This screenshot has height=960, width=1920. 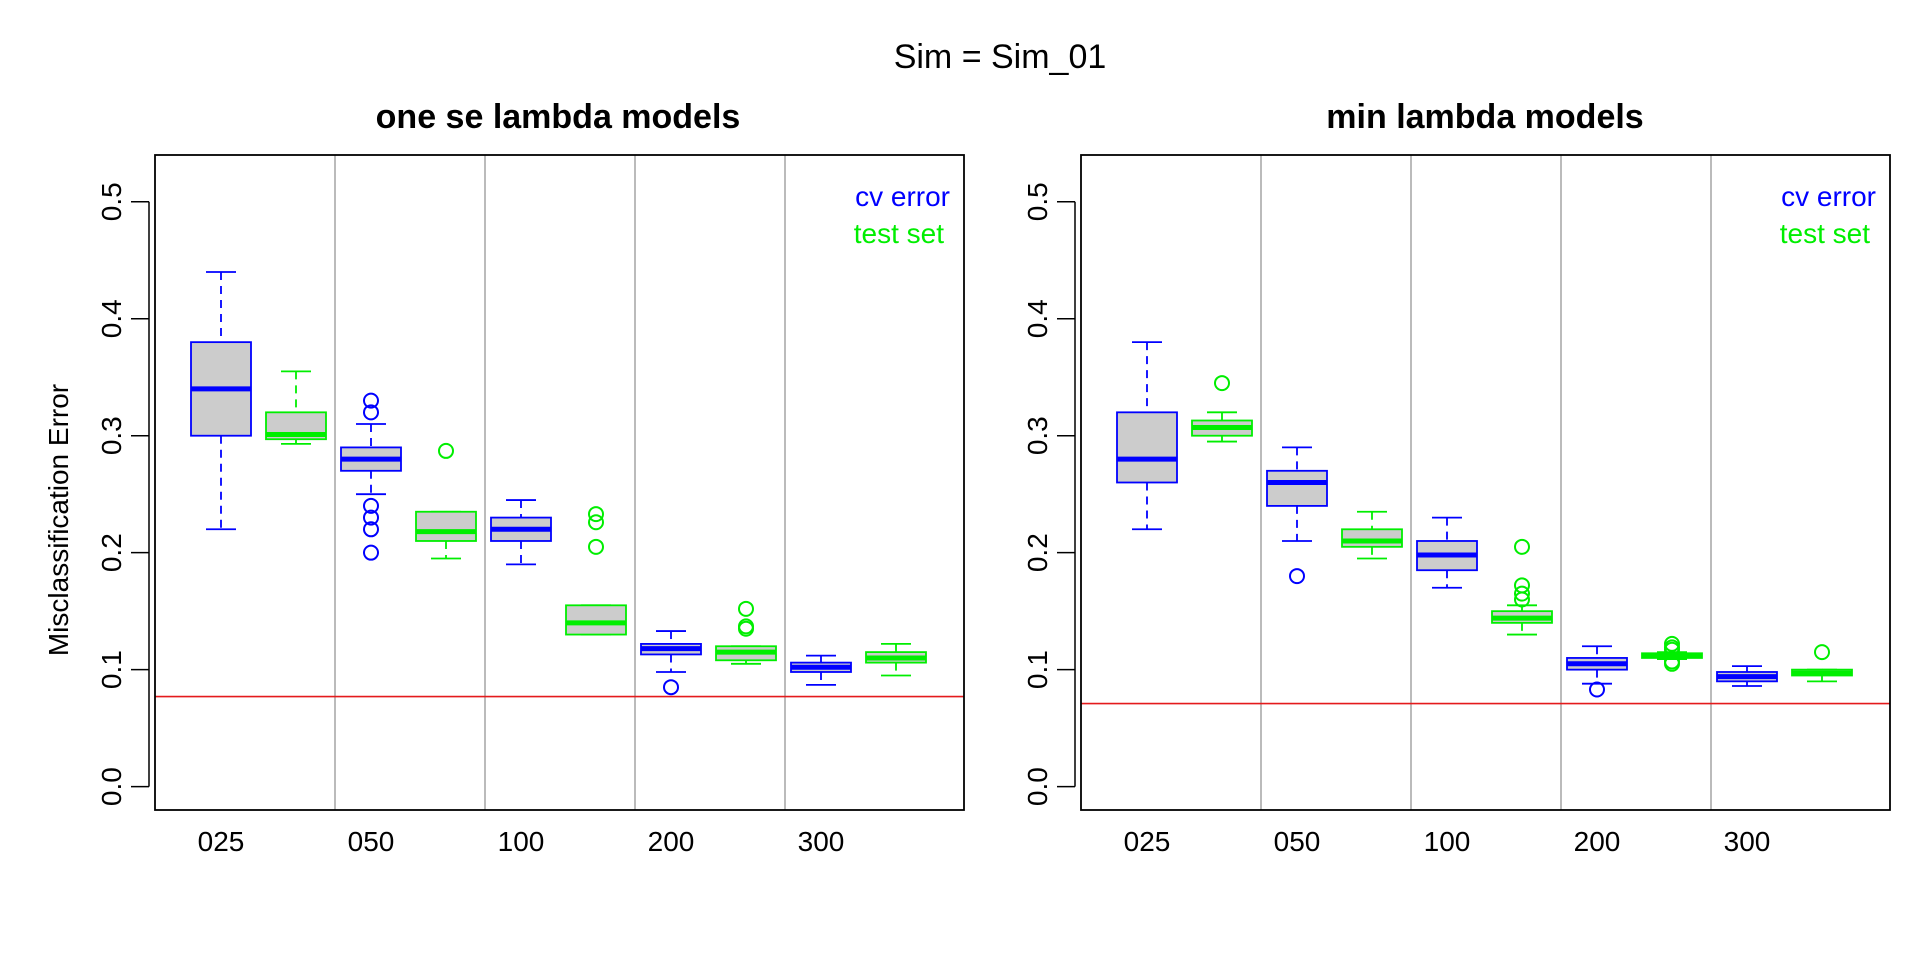 I want to click on panel-title: min lambda models, so click(x=1484, y=117).